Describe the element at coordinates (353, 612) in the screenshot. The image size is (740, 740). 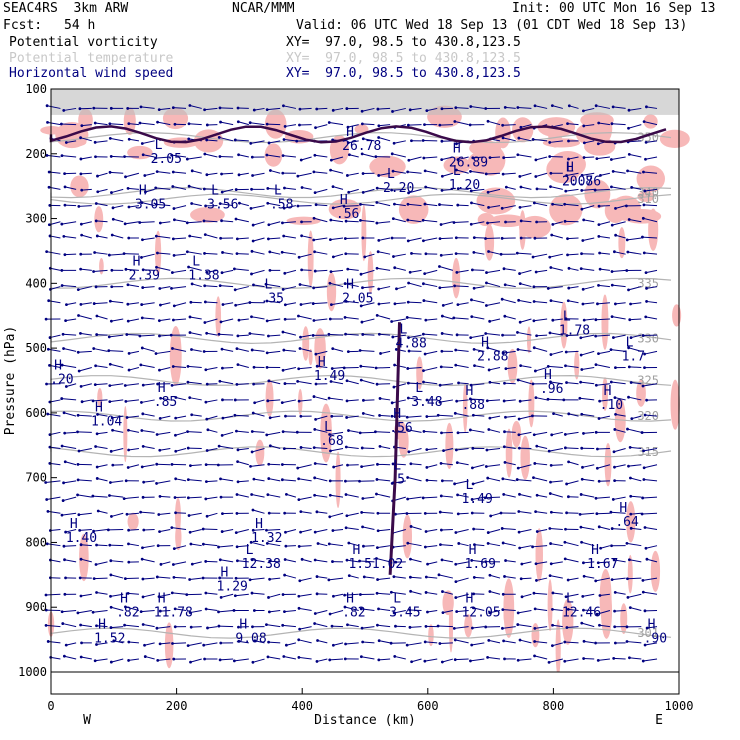
I see `extremum-value: .82` at that location.